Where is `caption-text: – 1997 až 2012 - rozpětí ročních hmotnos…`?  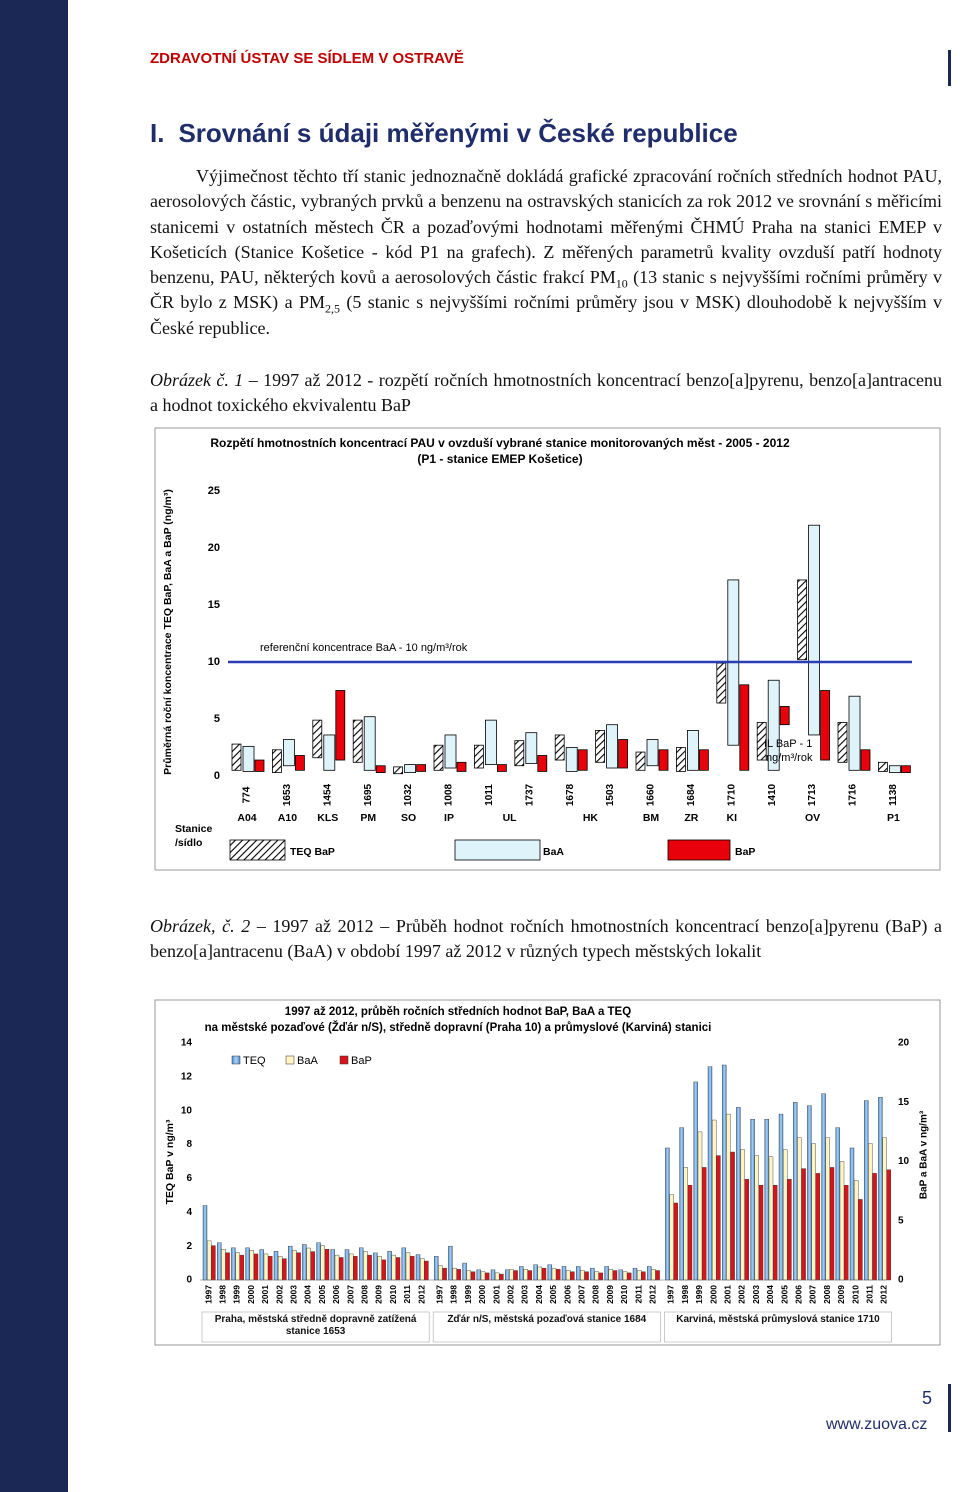 caption-text: – 1997 až 2012 - rozpětí ročních hmotnos… is located at coordinates (546, 393).